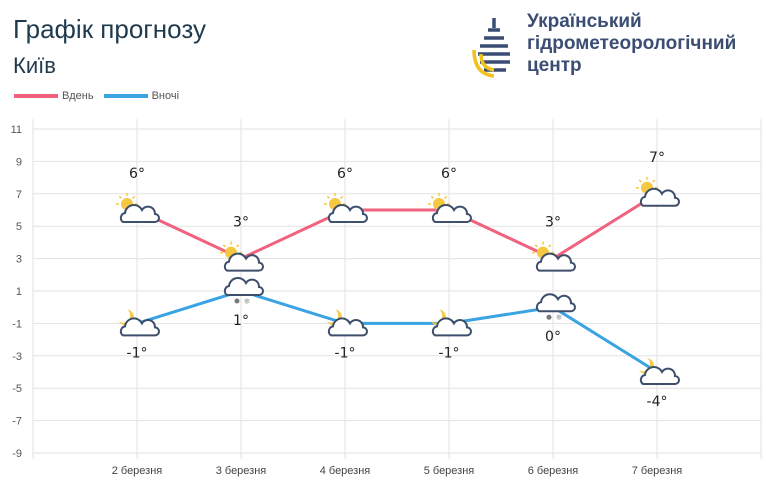  I want to click on data-label: 0°, so click(553, 337).